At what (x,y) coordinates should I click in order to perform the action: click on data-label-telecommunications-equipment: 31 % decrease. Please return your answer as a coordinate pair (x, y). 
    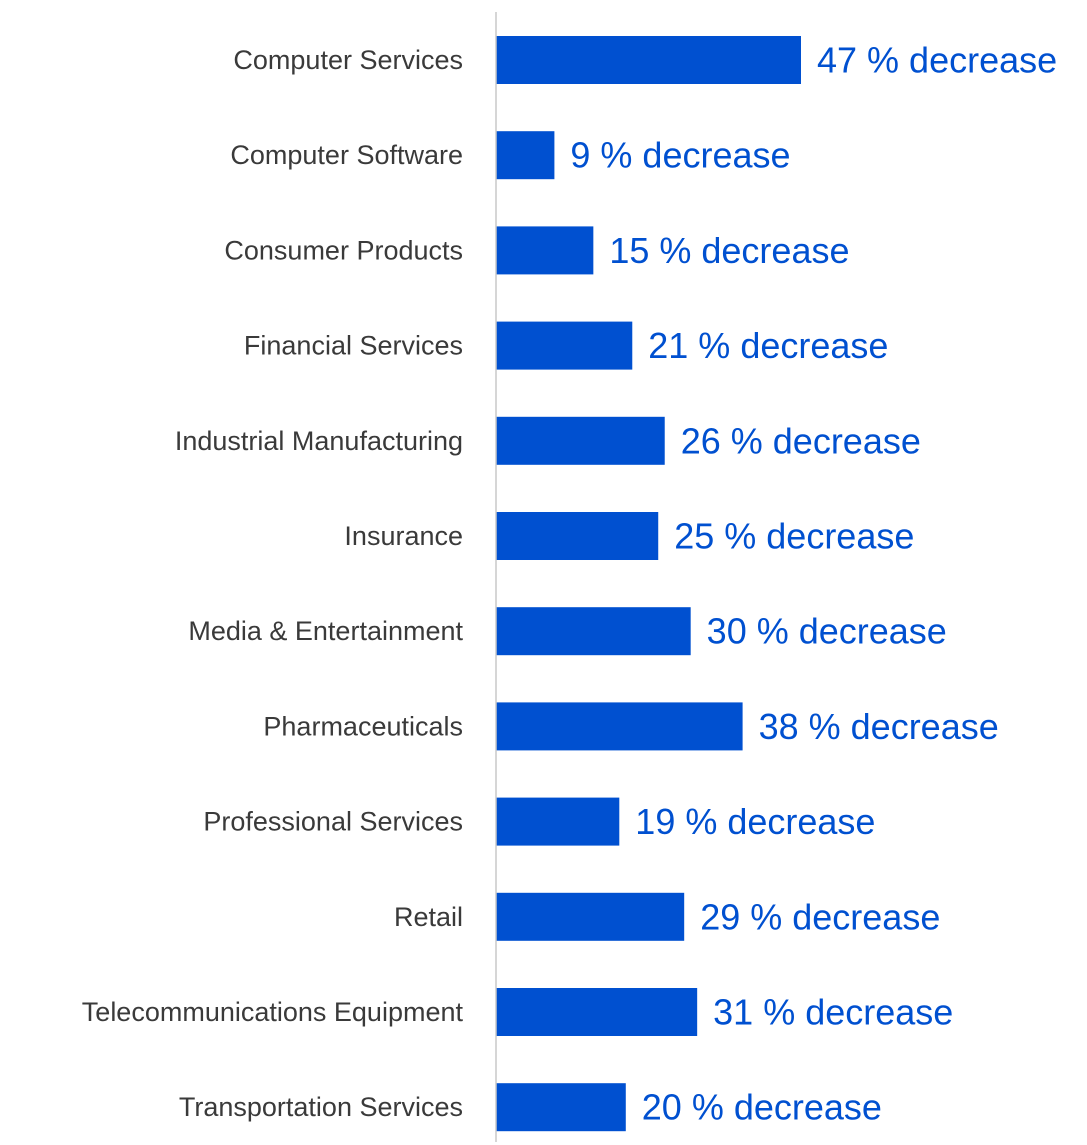
    Looking at the image, I should click on (833, 1012).